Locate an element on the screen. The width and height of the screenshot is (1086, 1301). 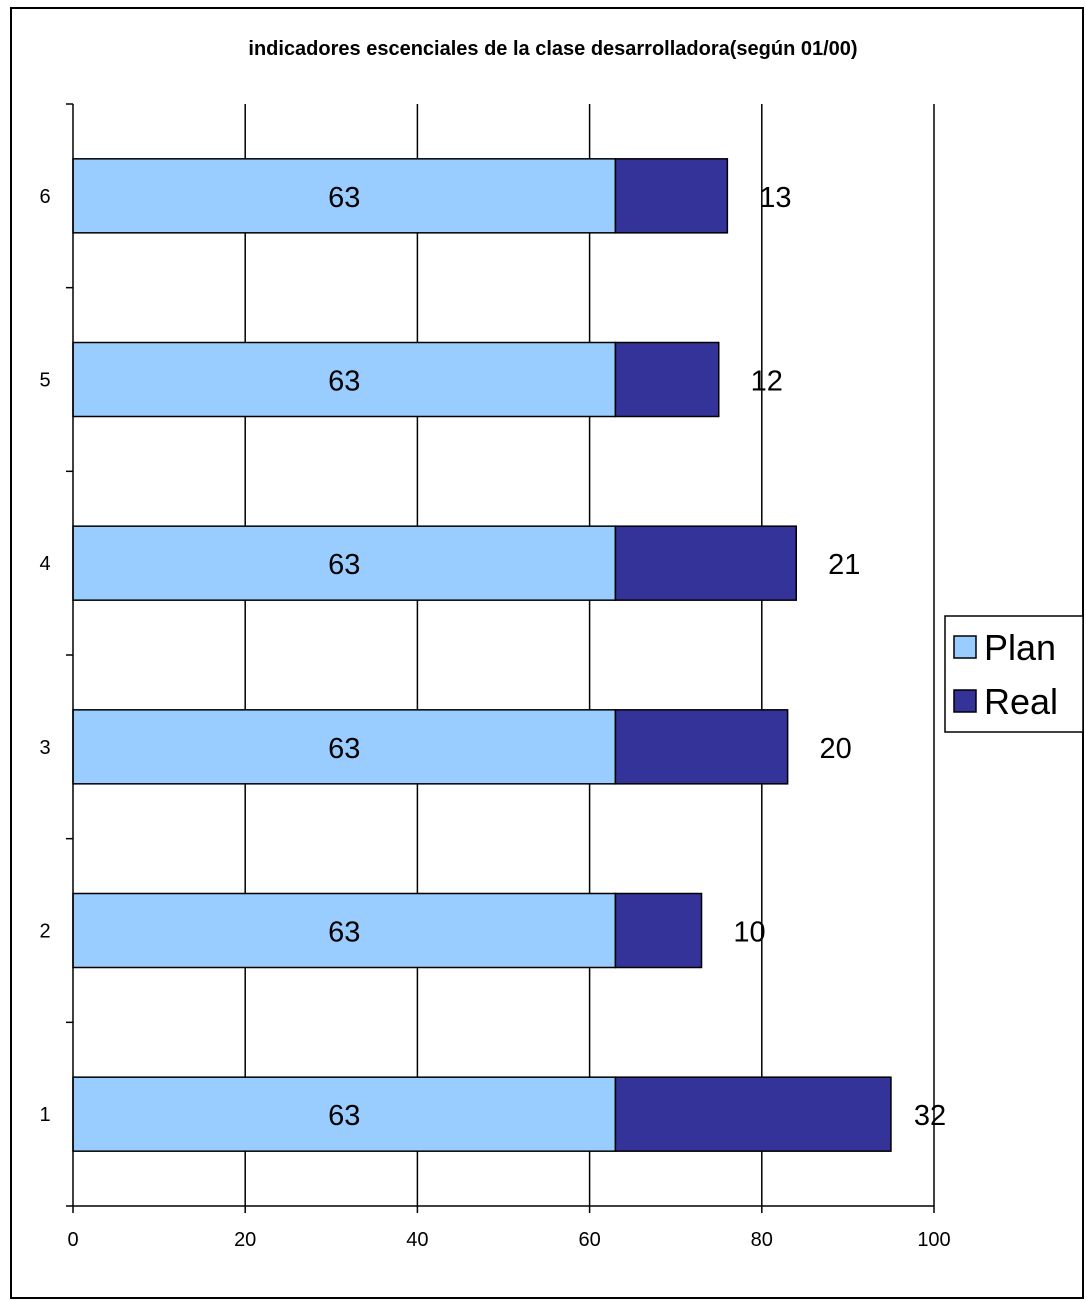
legend-label-real: Real is located at coordinates (1021, 701).